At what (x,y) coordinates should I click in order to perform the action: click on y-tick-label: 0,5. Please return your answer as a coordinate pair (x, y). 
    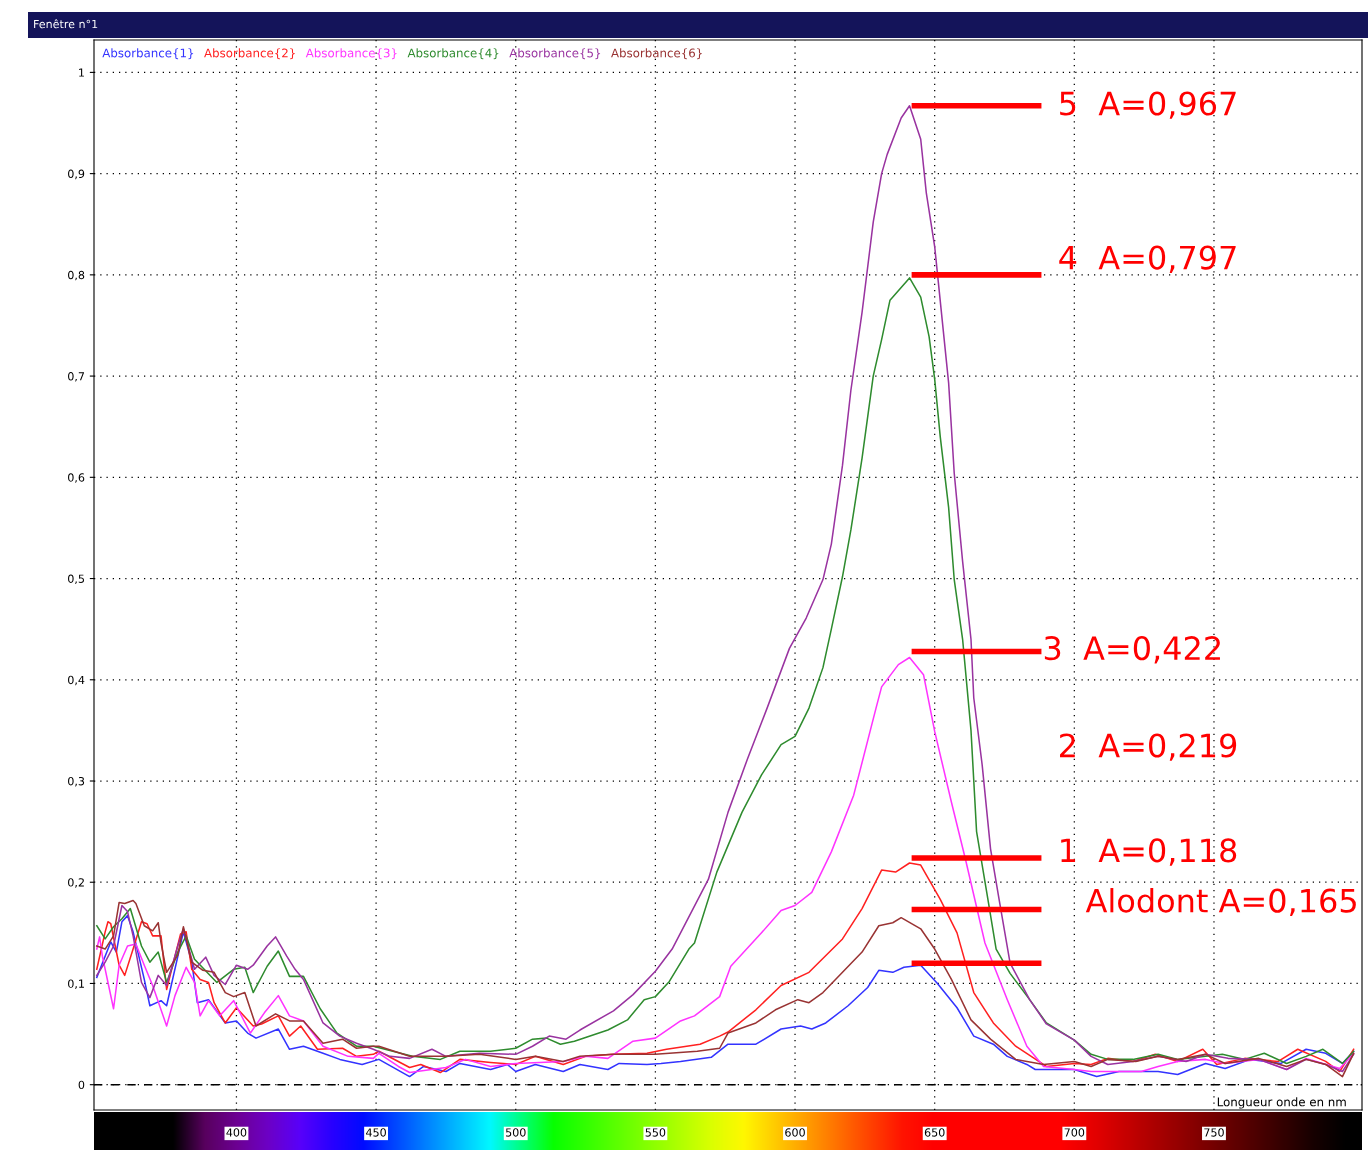
    Looking at the image, I should click on (76, 579).